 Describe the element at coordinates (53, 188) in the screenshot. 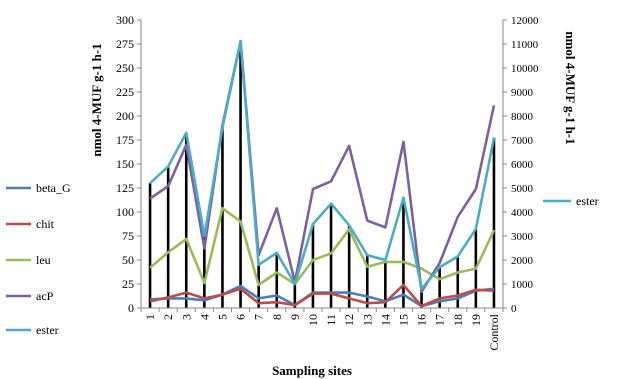

I see `legend-label: beta_G` at that location.